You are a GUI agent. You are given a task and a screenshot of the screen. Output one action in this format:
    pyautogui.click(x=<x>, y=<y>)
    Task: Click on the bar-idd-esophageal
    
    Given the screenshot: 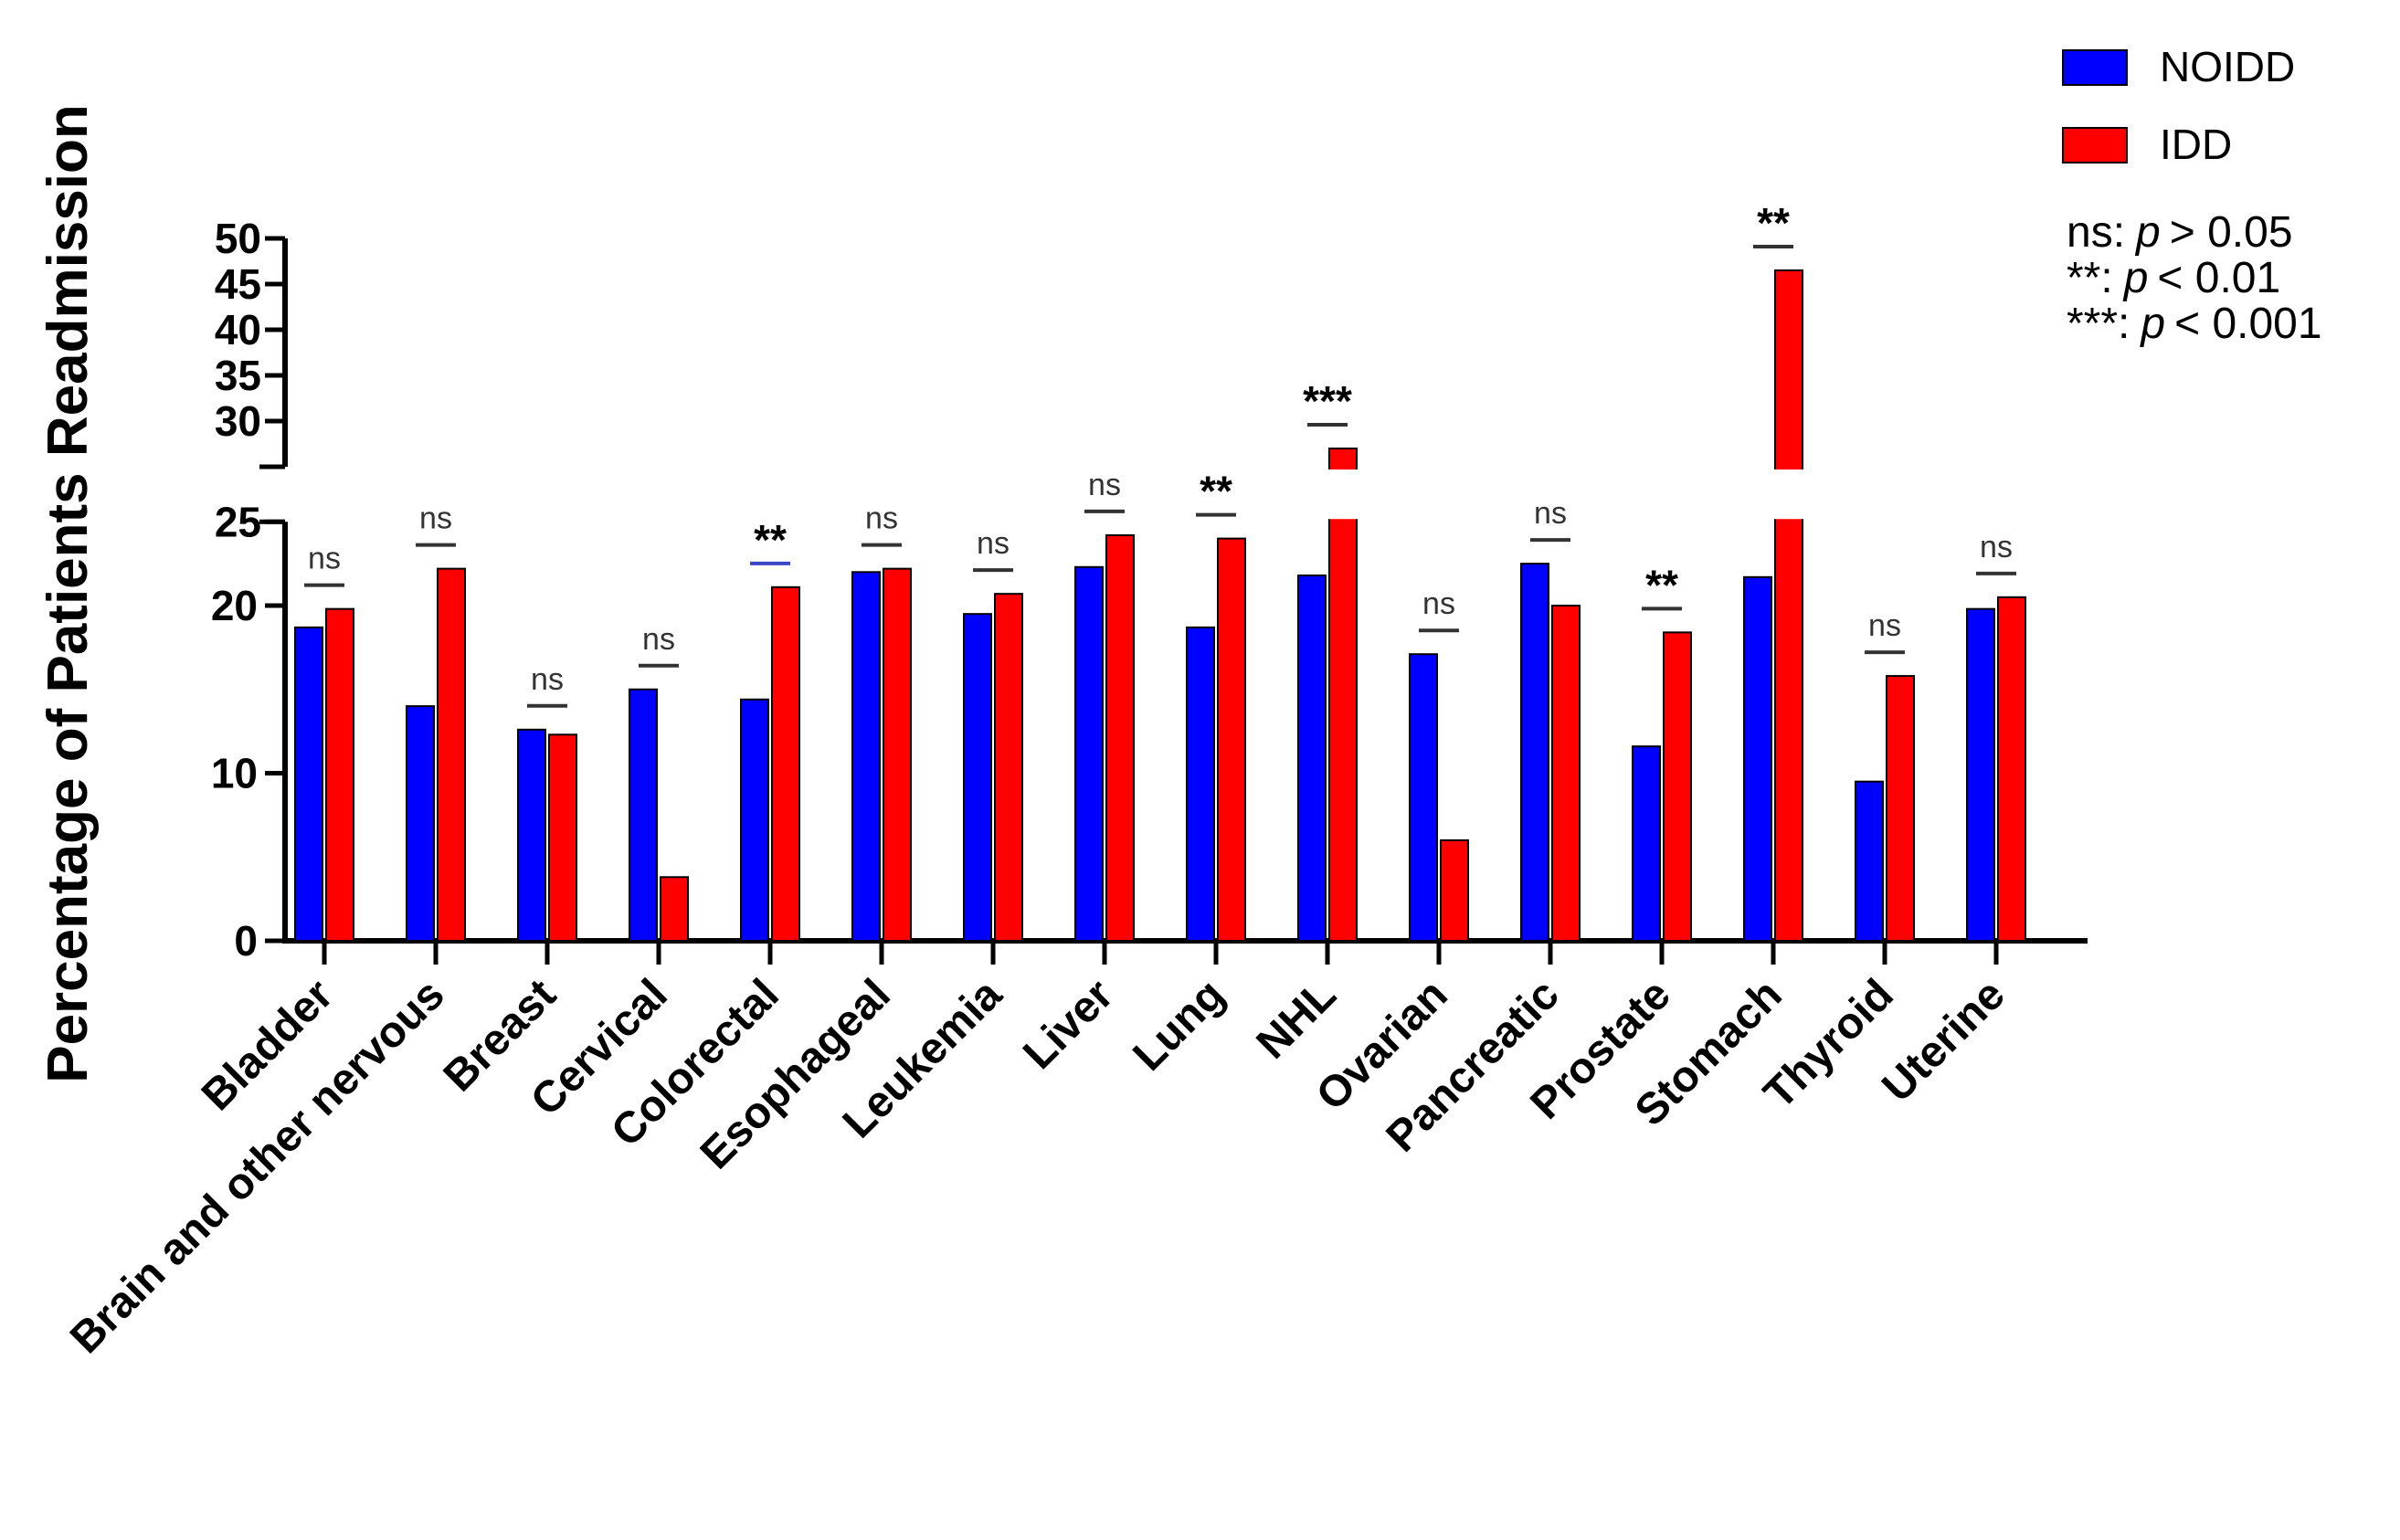 What is the action you would take?
    pyautogui.click(x=897, y=754)
    